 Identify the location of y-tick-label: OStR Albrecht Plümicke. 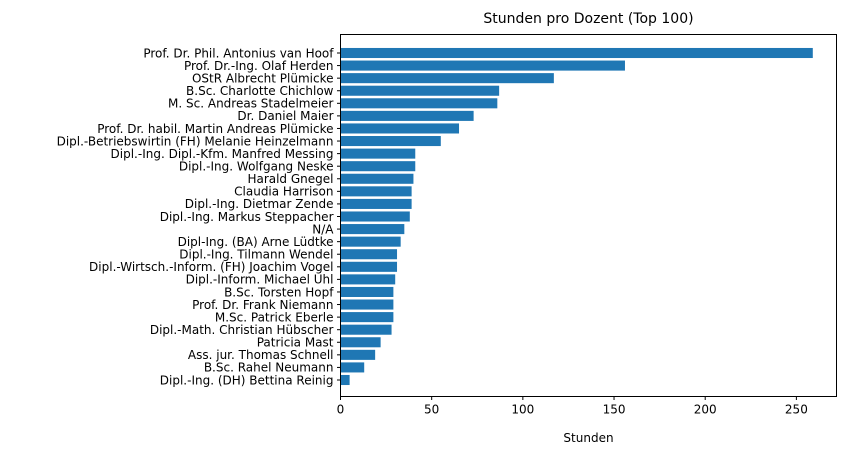
(263, 78).